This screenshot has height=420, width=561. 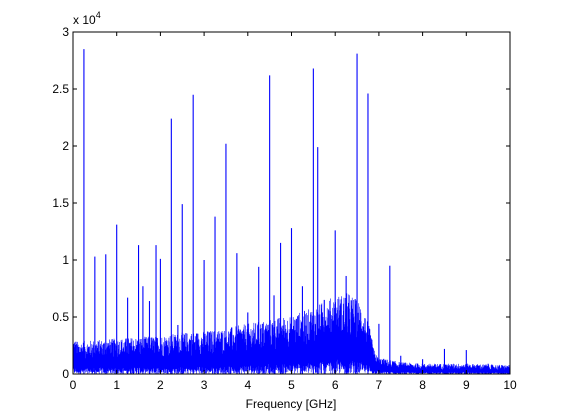 What do you see at coordinates (160, 385) in the screenshot?
I see `x-tick-label: 2` at bounding box center [160, 385].